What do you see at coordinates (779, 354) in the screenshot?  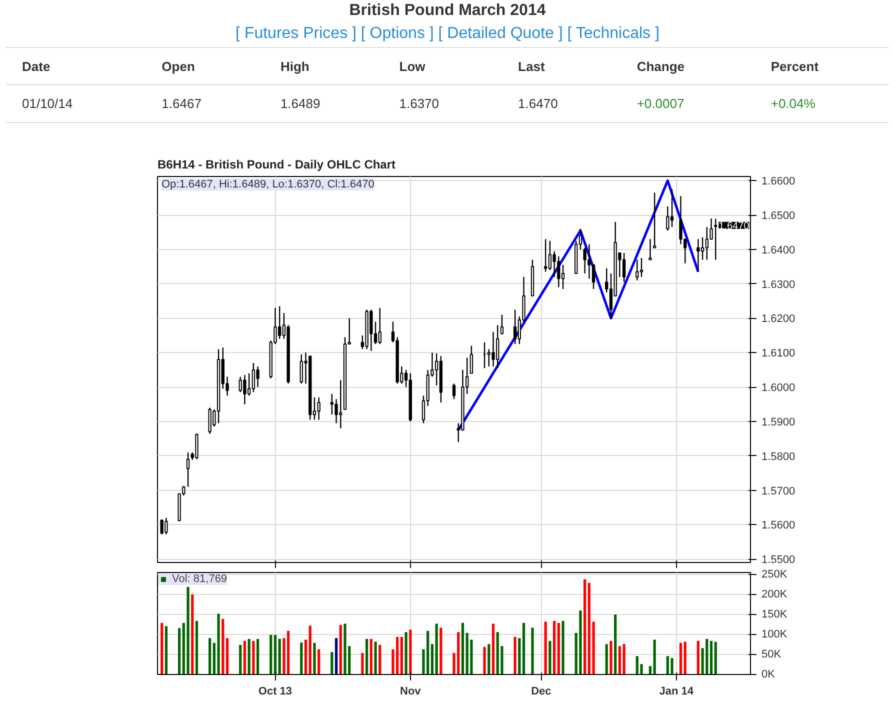 I see `y-tick-label: 1.6100` at bounding box center [779, 354].